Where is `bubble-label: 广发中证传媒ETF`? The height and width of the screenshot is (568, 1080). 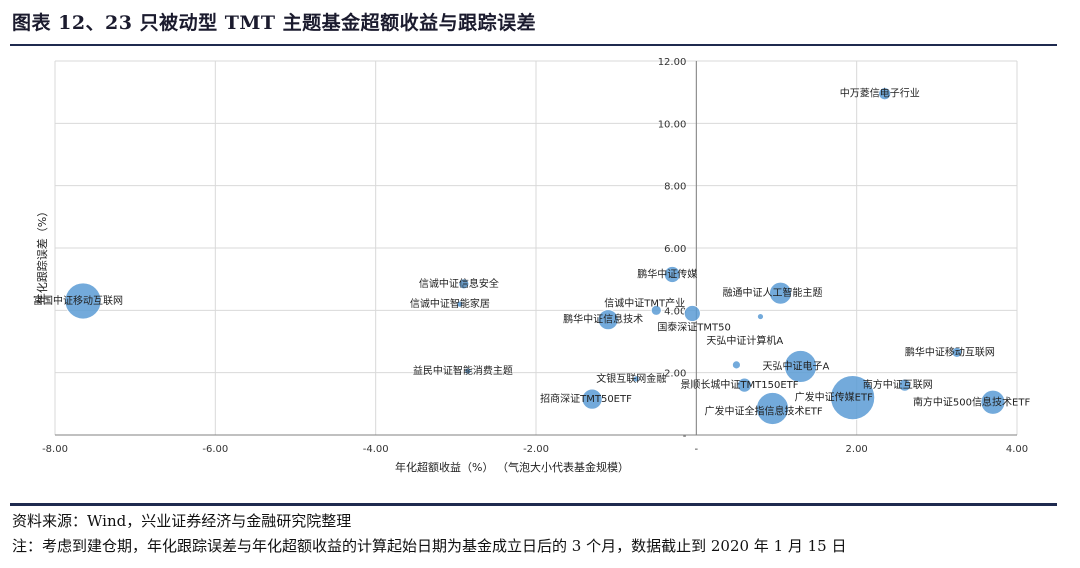
bubble-label: 广发中证传媒ETF is located at coordinates (834, 397).